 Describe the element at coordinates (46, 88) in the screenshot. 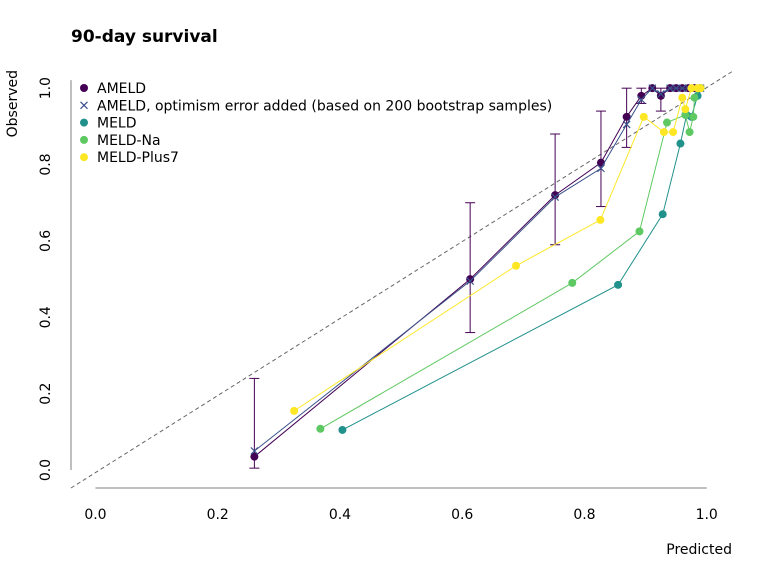

I see `y-tick-label: 1.0` at that location.